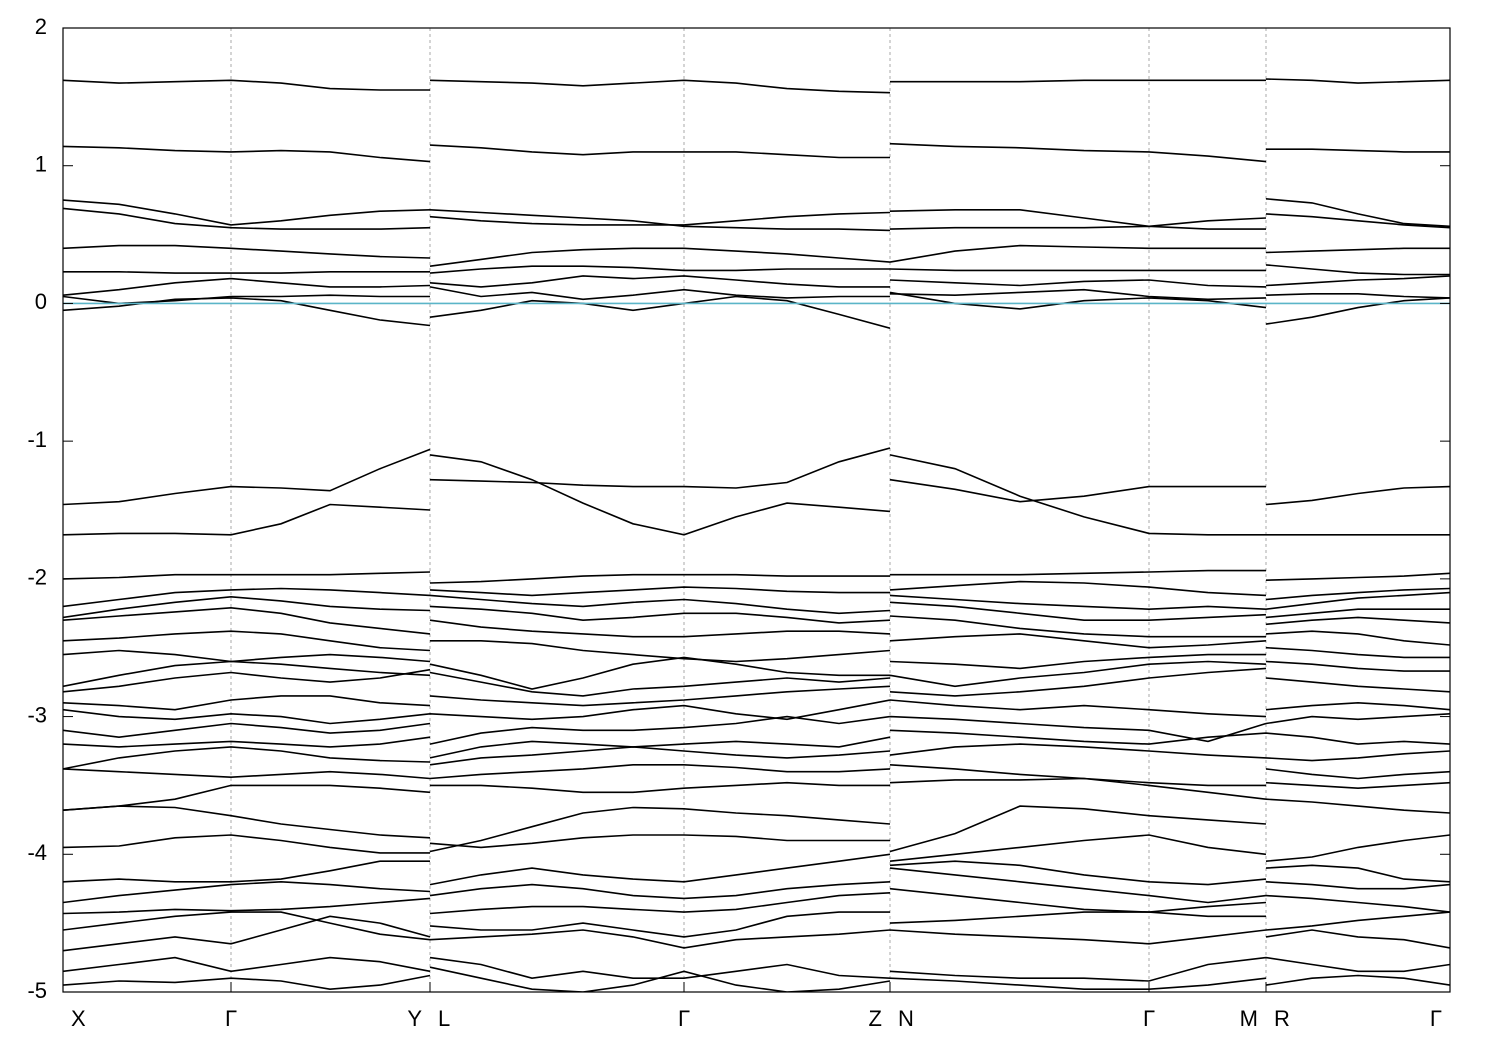 This screenshot has height=1050, width=1500. Describe the element at coordinates (41, 301) in the screenshot. I see `y-tick-label: 0` at that location.